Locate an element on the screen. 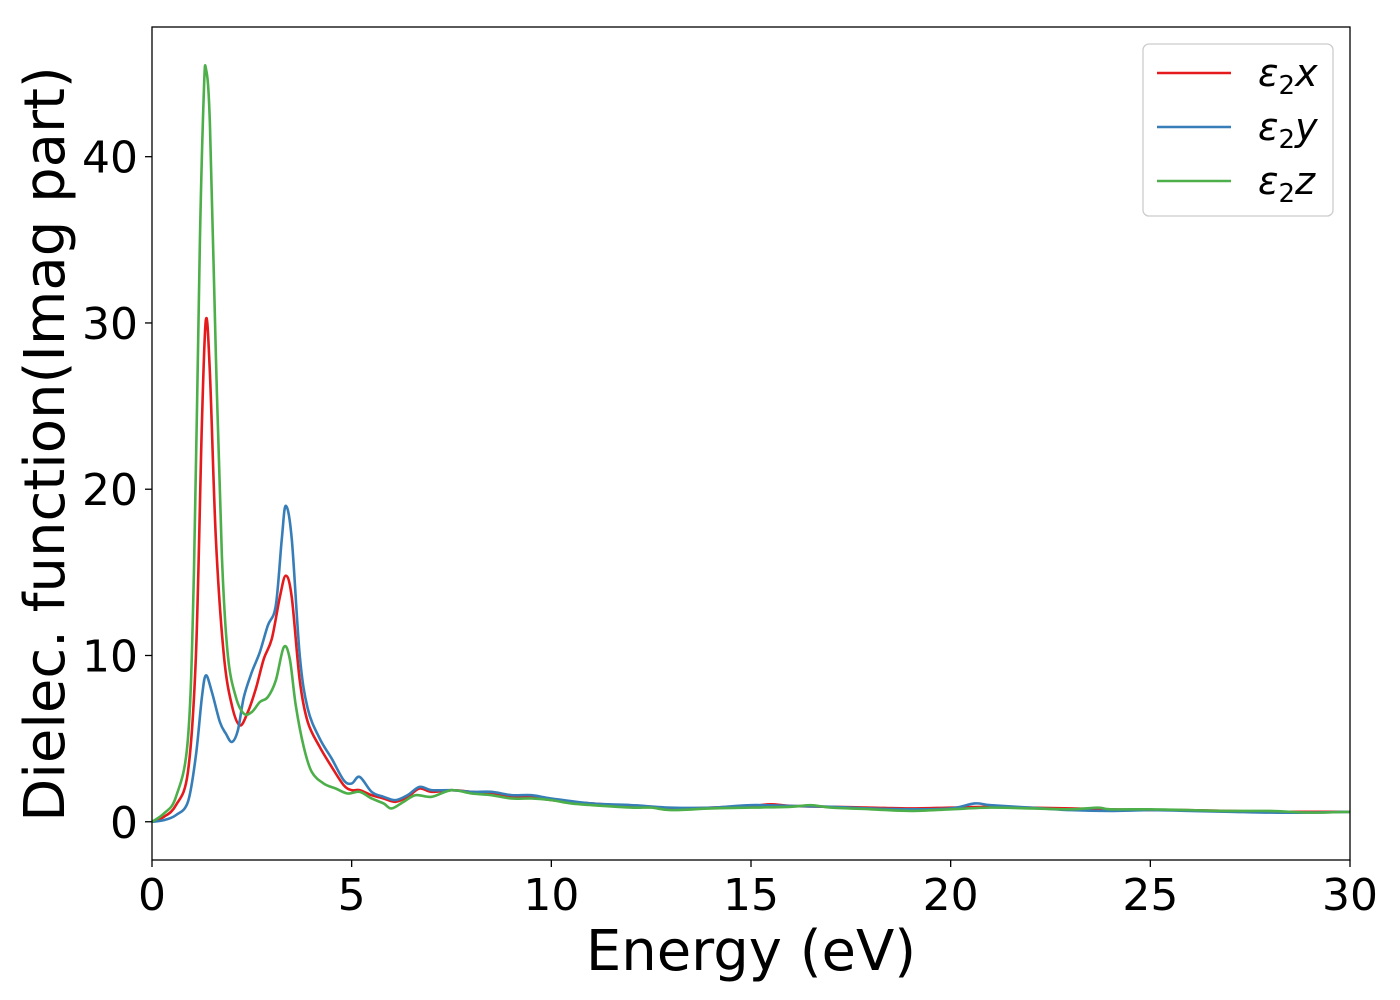 Image resolution: width=1400 pixels, height=1000 pixels. x-tick-label: 10 is located at coordinates (551, 895).